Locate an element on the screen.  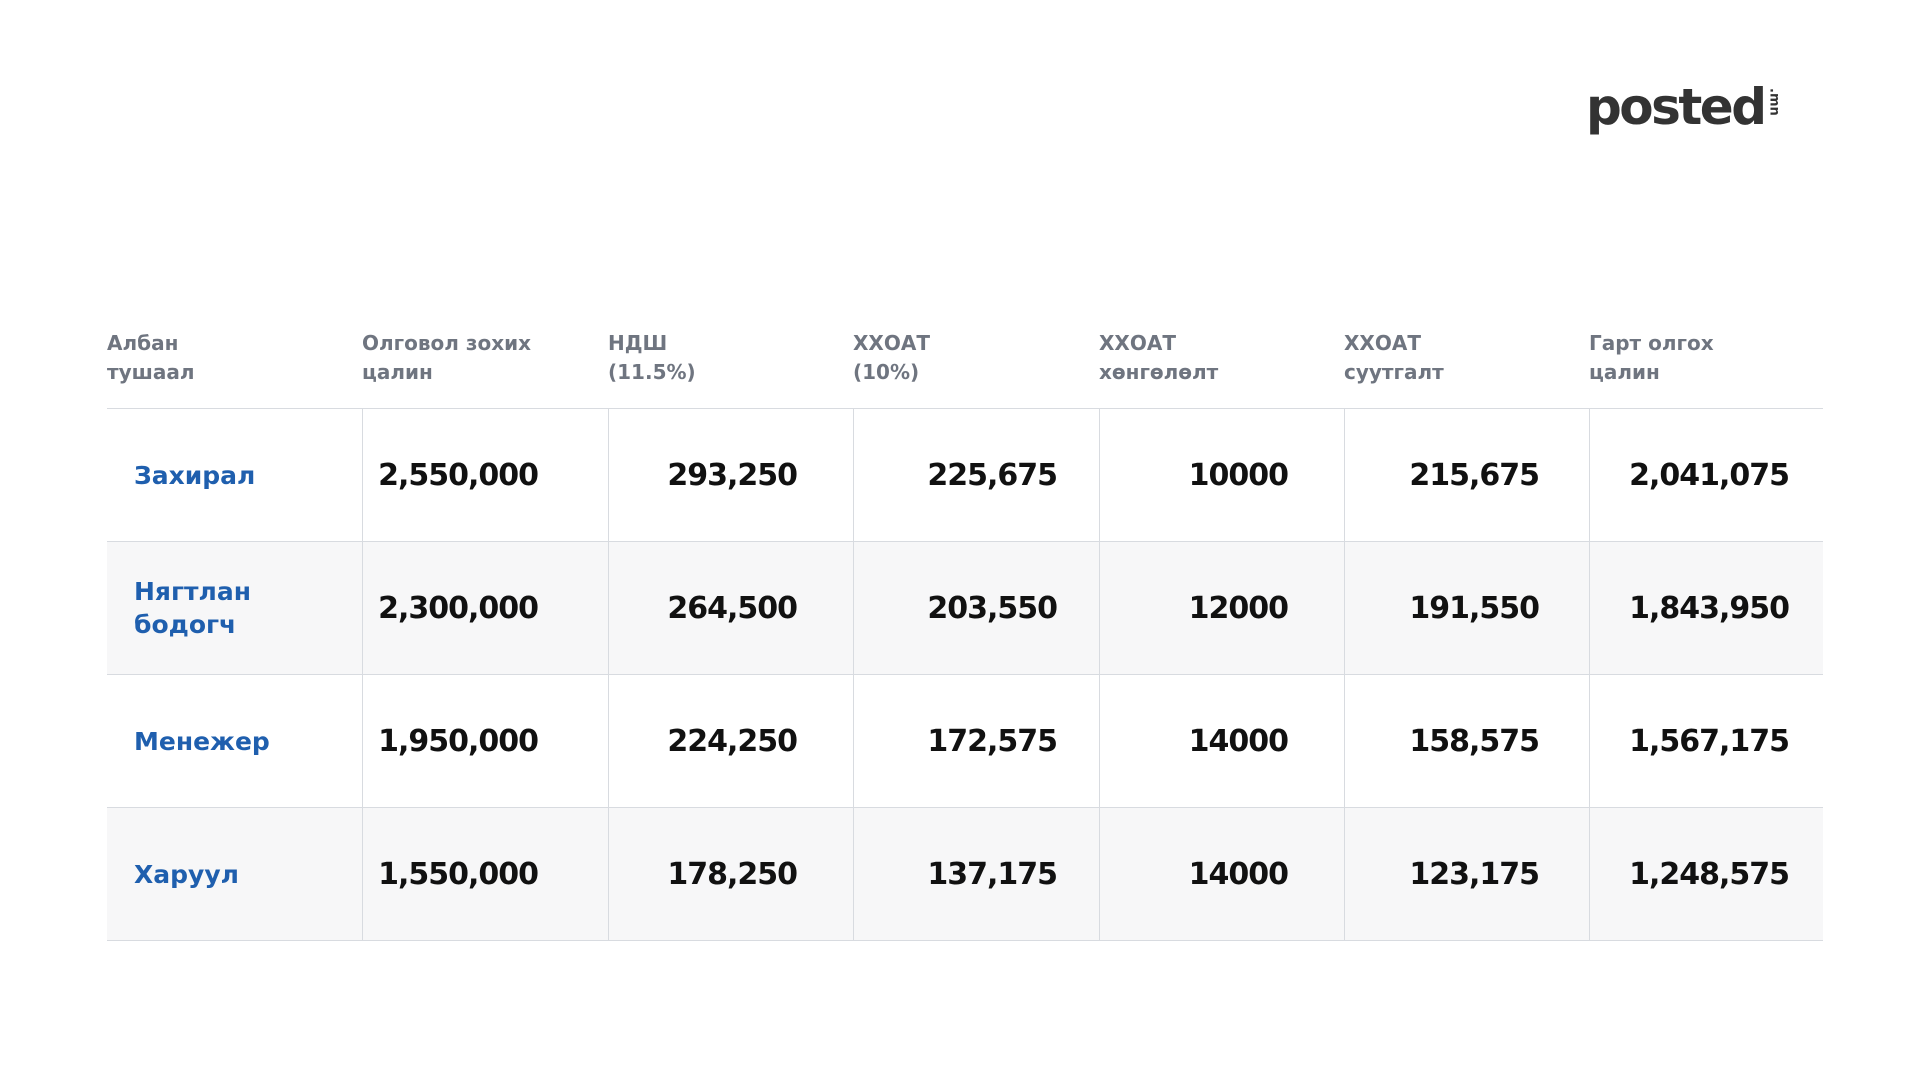
net-salary-value: 1,248,575 is located at coordinates (1706, 874).